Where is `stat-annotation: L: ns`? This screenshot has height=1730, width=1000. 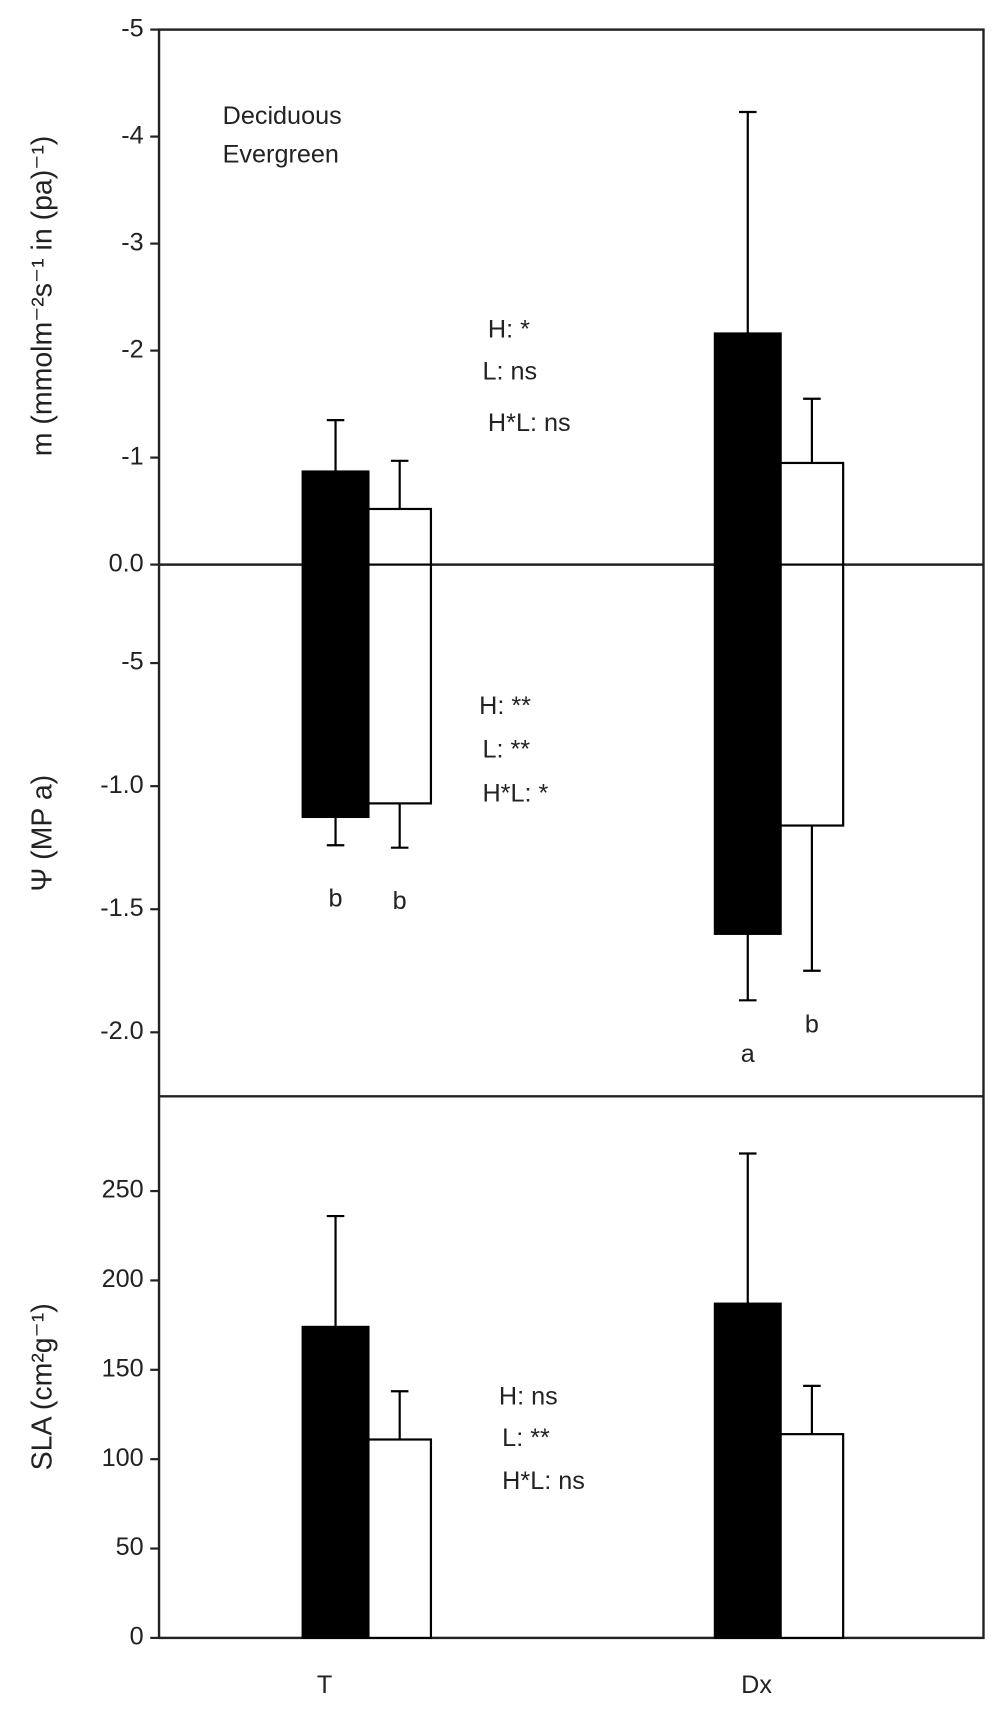 stat-annotation: L: ns is located at coordinates (509, 371).